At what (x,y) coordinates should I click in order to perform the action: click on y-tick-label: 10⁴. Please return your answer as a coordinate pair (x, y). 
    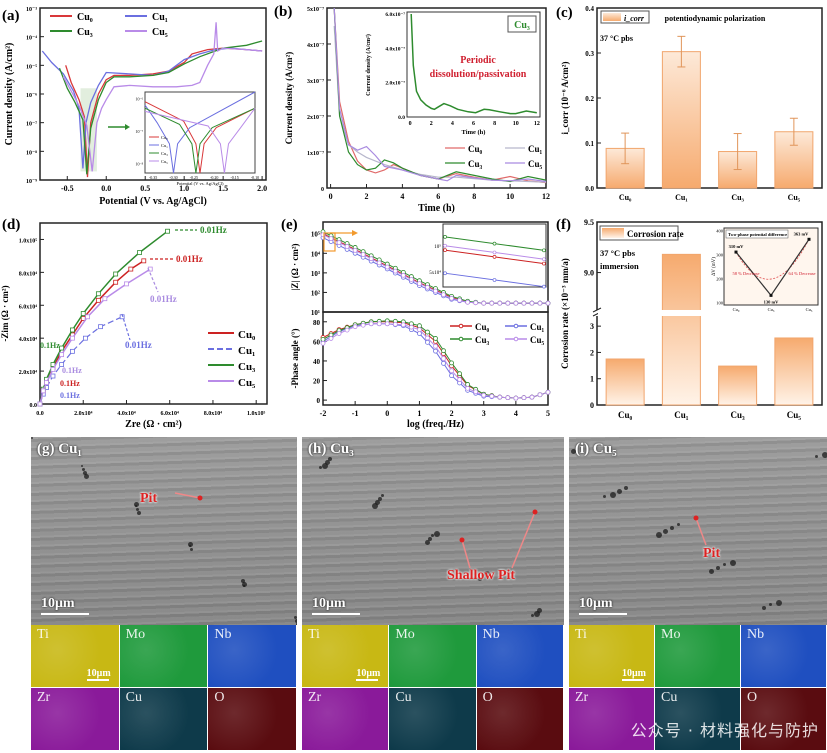
    Looking at the image, I should click on (316, 254).